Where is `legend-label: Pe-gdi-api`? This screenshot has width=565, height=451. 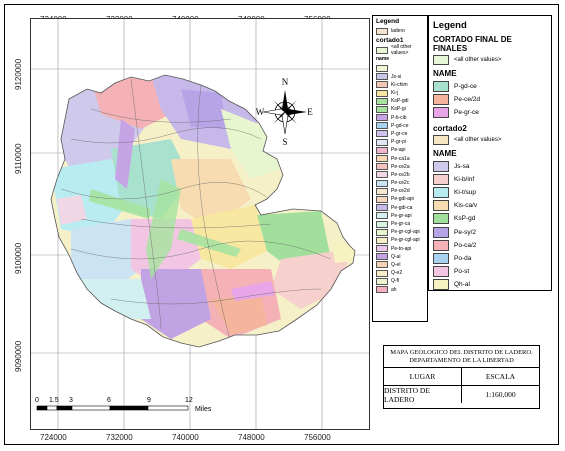
legend-label: Pe-gdi-api is located at coordinates (402, 199).